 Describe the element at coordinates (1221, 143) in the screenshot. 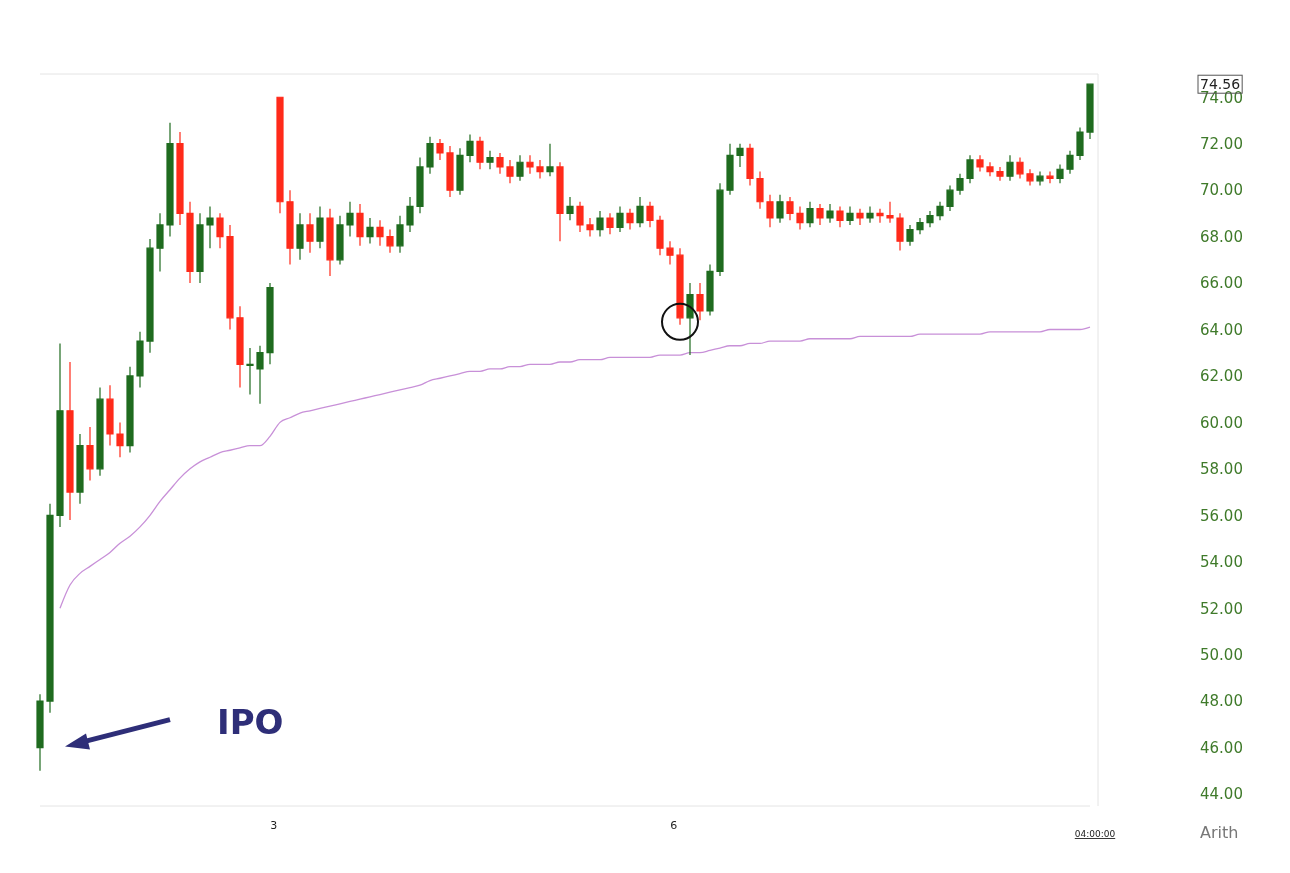

I see `y-tick-label: 72.00` at that location.